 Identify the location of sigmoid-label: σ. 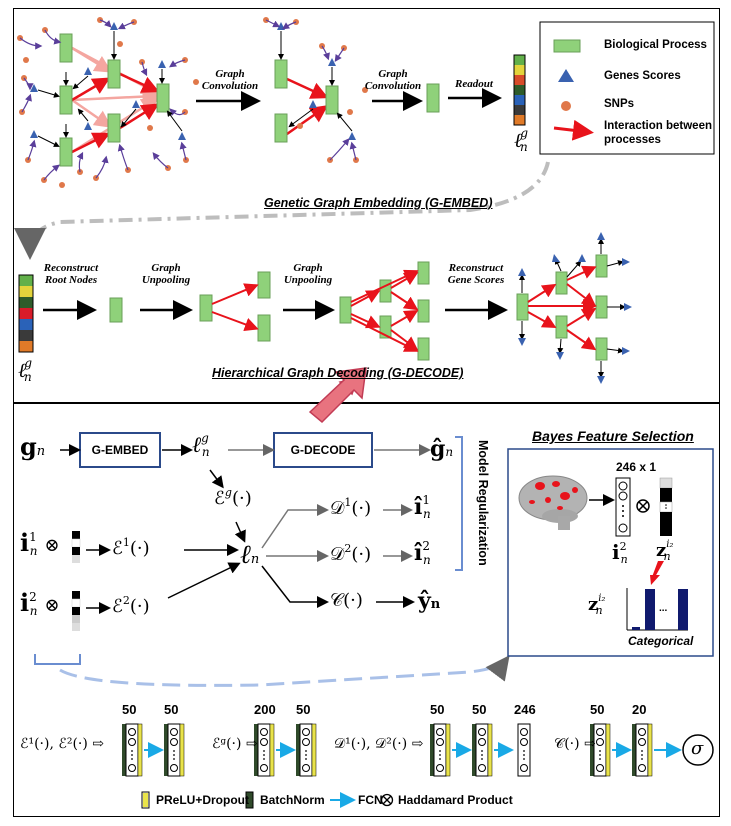
(697, 748).